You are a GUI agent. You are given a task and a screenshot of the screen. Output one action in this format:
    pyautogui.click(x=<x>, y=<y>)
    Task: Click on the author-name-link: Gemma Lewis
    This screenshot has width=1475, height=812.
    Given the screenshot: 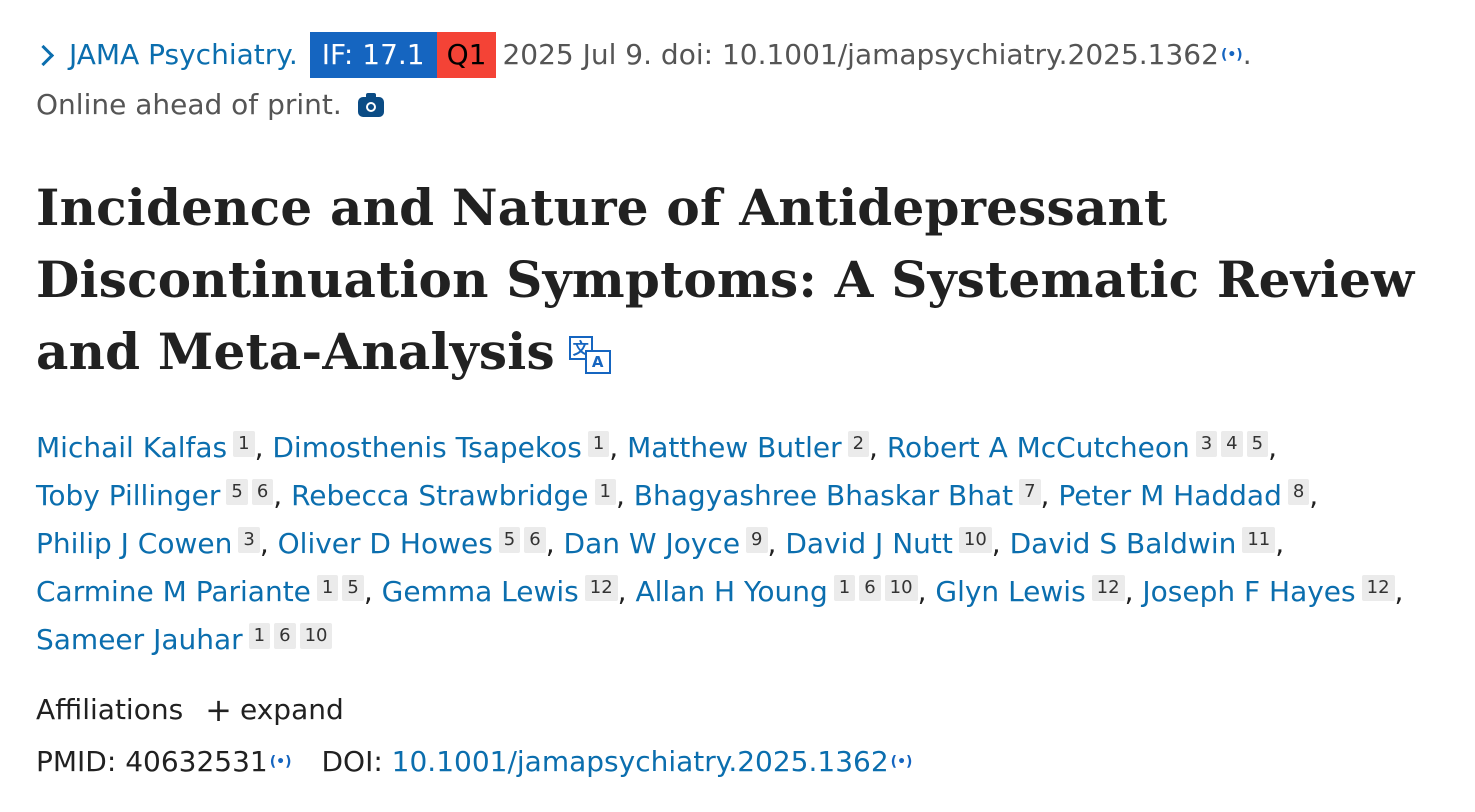 What is the action you would take?
    pyautogui.click(x=480, y=591)
    